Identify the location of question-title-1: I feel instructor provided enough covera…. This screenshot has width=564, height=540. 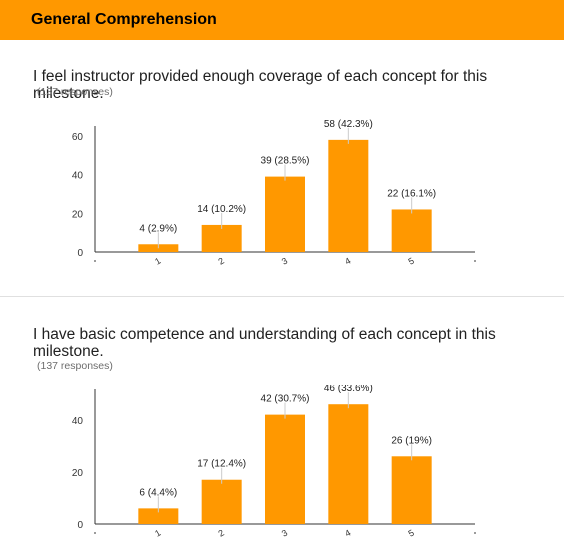
(260, 85).